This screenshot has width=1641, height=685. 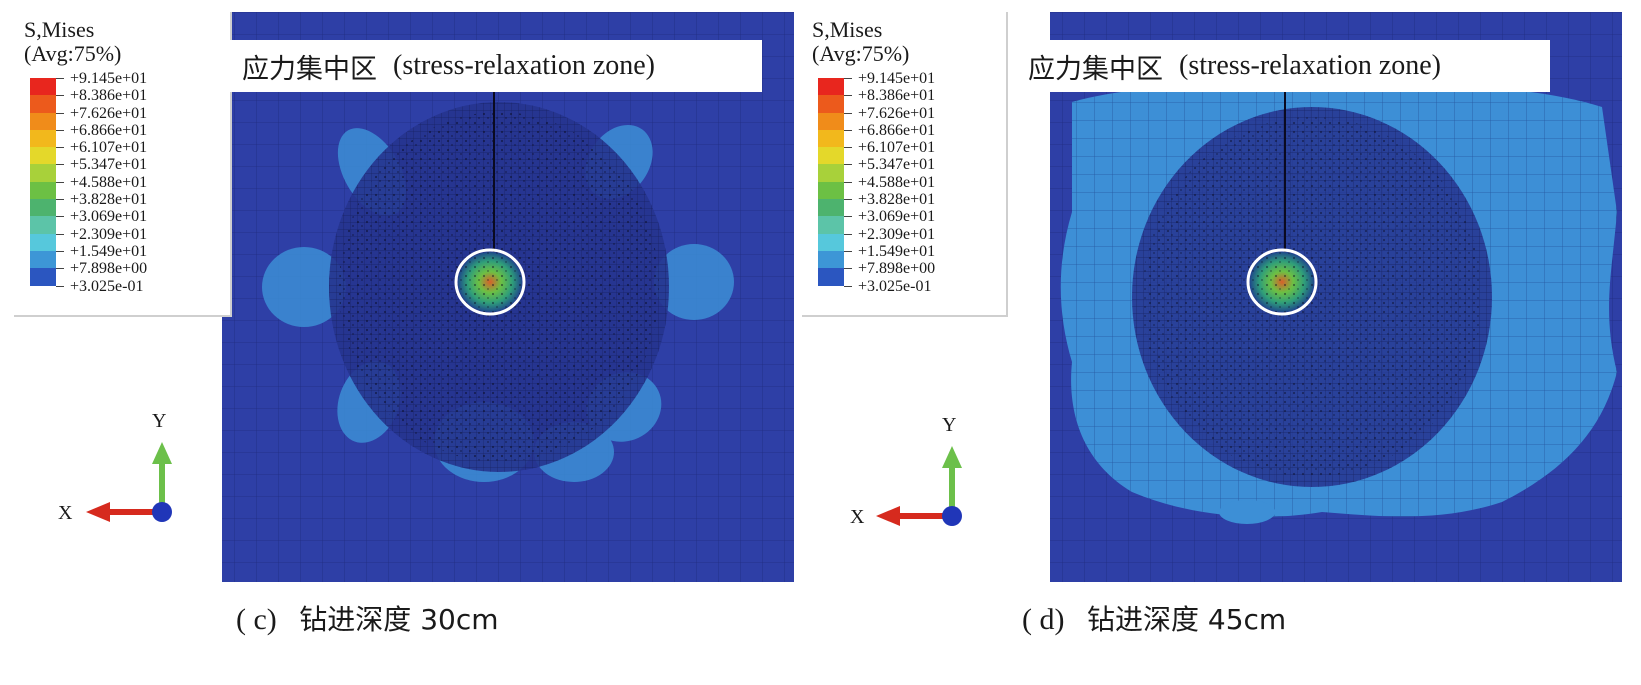 I want to click on legend-row: +7.898e+00, so click(x=130, y=273).